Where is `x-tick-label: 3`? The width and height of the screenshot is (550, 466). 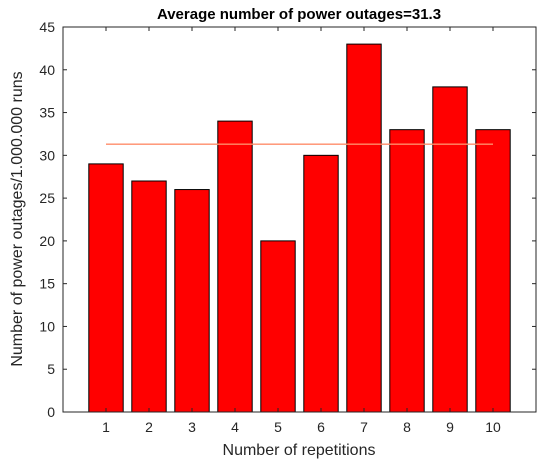
x-tick-label: 3 is located at coordinates (192, 427).